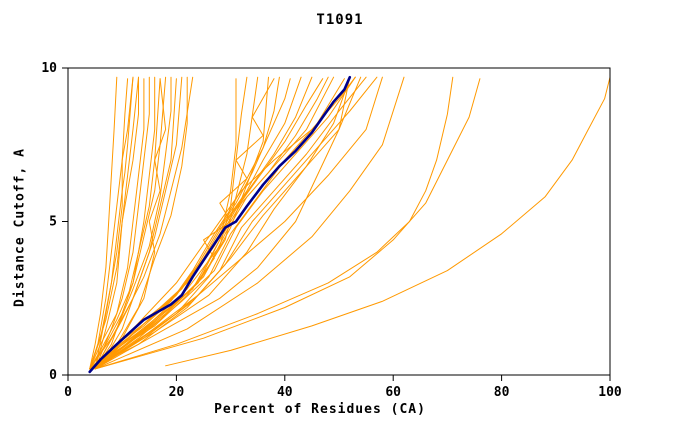  Describe the element at coordinates (285, 392) in the screenshot. I see `x-tick-label: 40` at that location.